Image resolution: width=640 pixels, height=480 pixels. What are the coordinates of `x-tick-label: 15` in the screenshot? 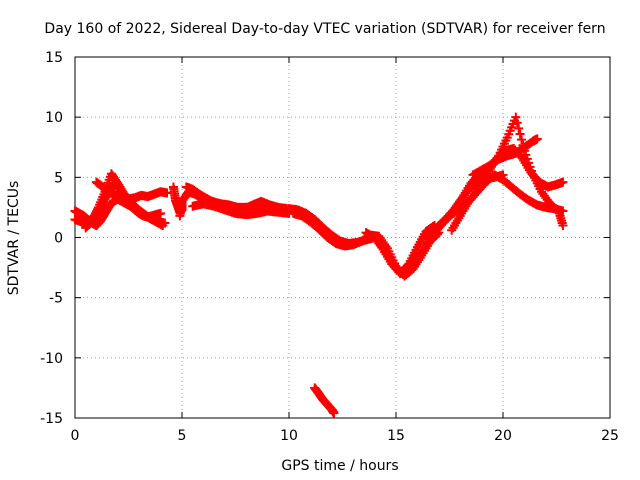 It's located at (396, 436).